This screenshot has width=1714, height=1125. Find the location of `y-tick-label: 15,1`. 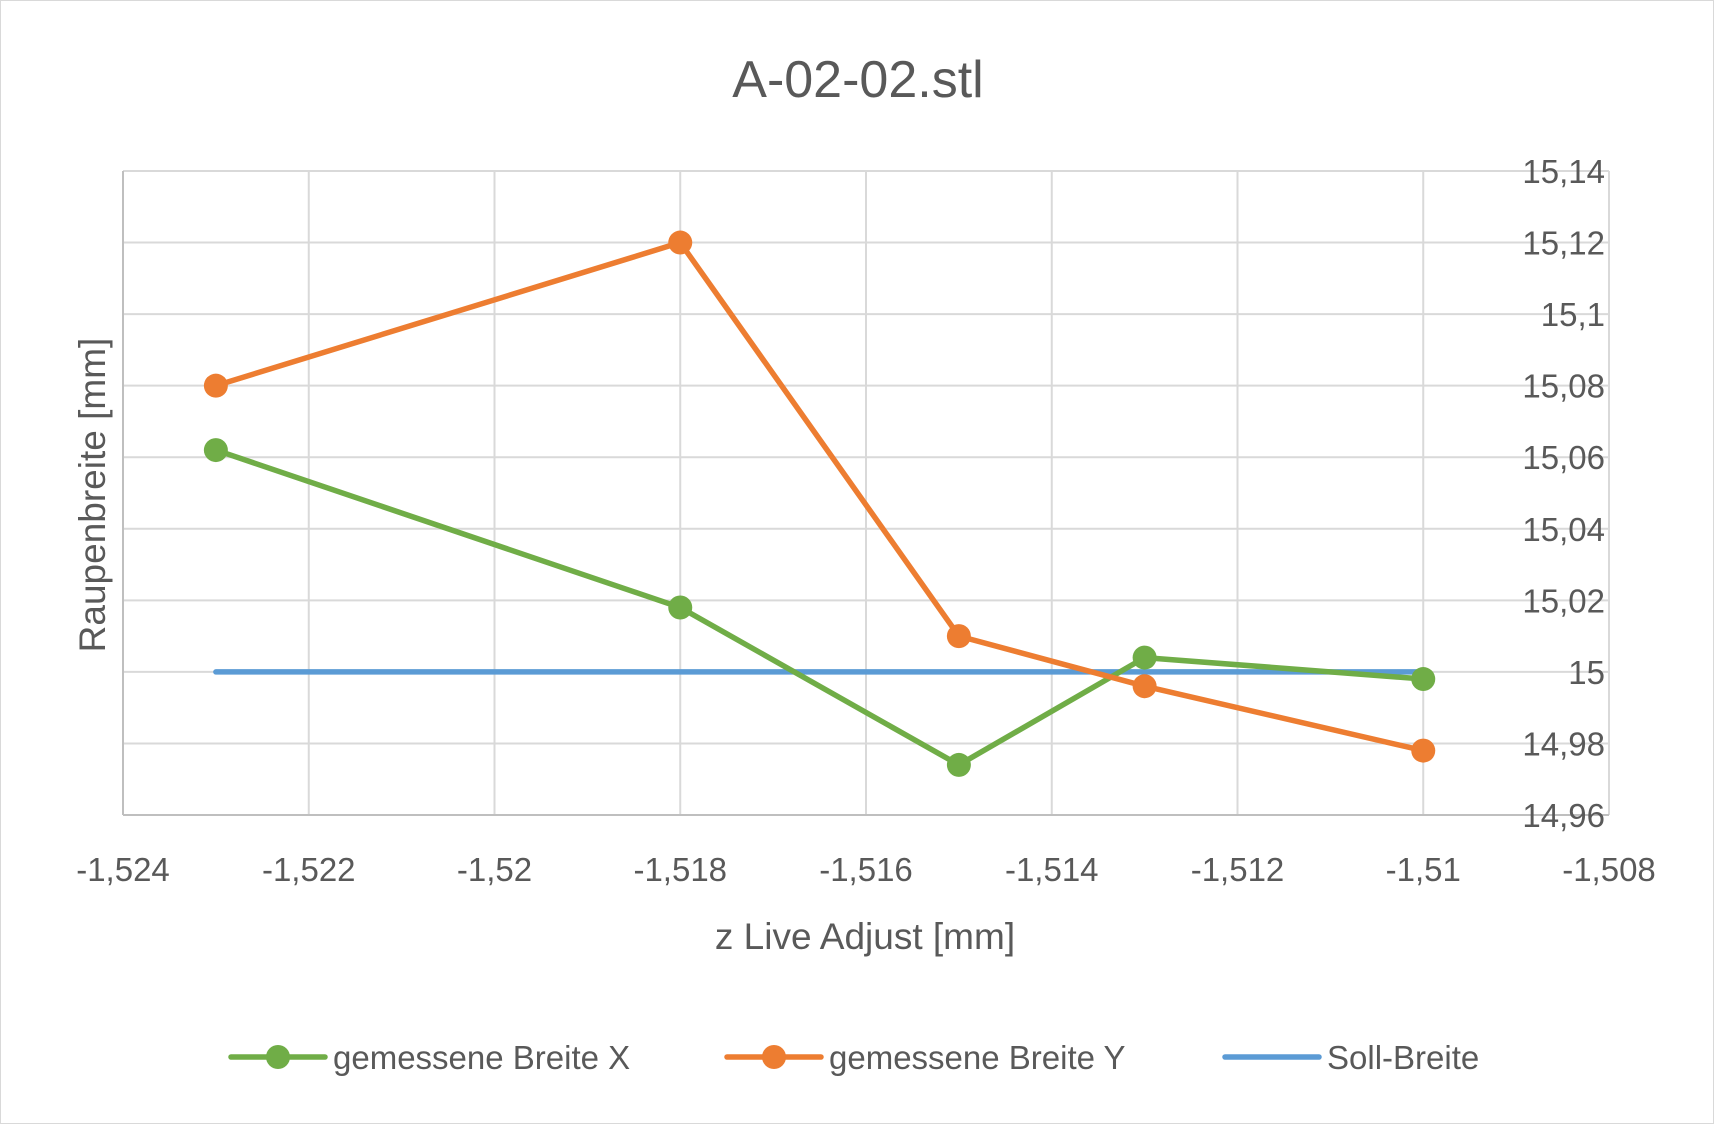

y-tick-label: 15,1 is located at coordinates (1573, 314).